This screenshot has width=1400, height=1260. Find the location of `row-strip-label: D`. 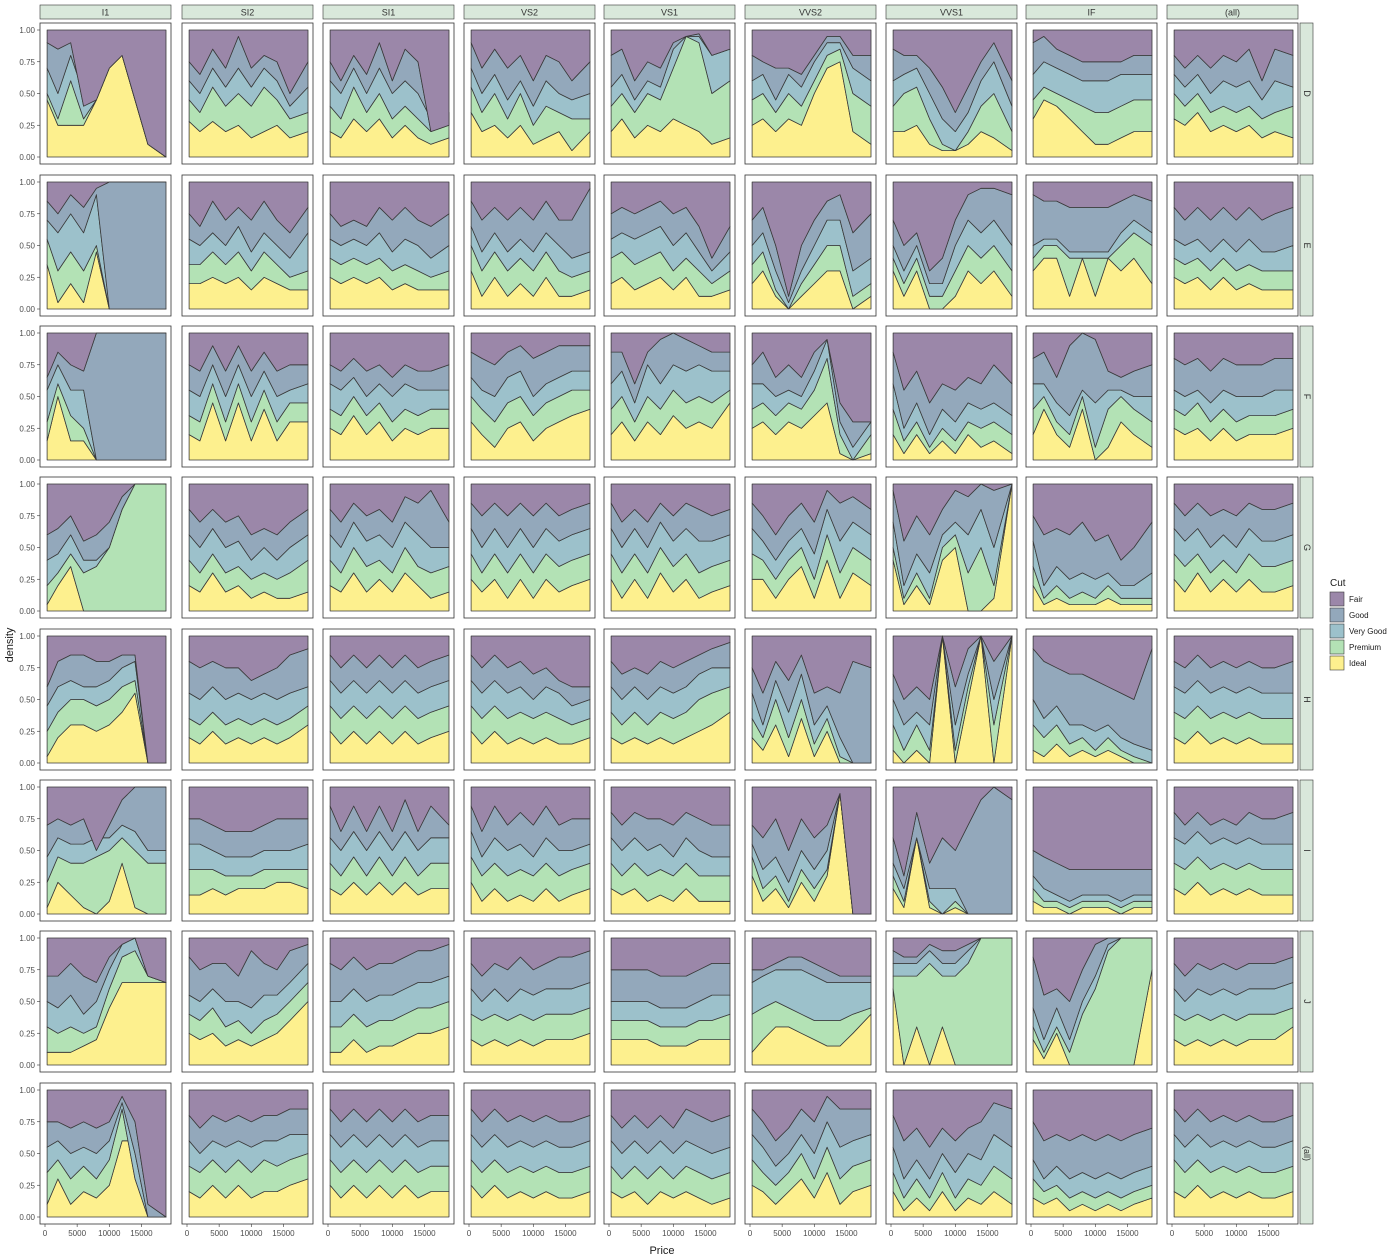

row-strip-label: D is located at coordinates (1307, 93).